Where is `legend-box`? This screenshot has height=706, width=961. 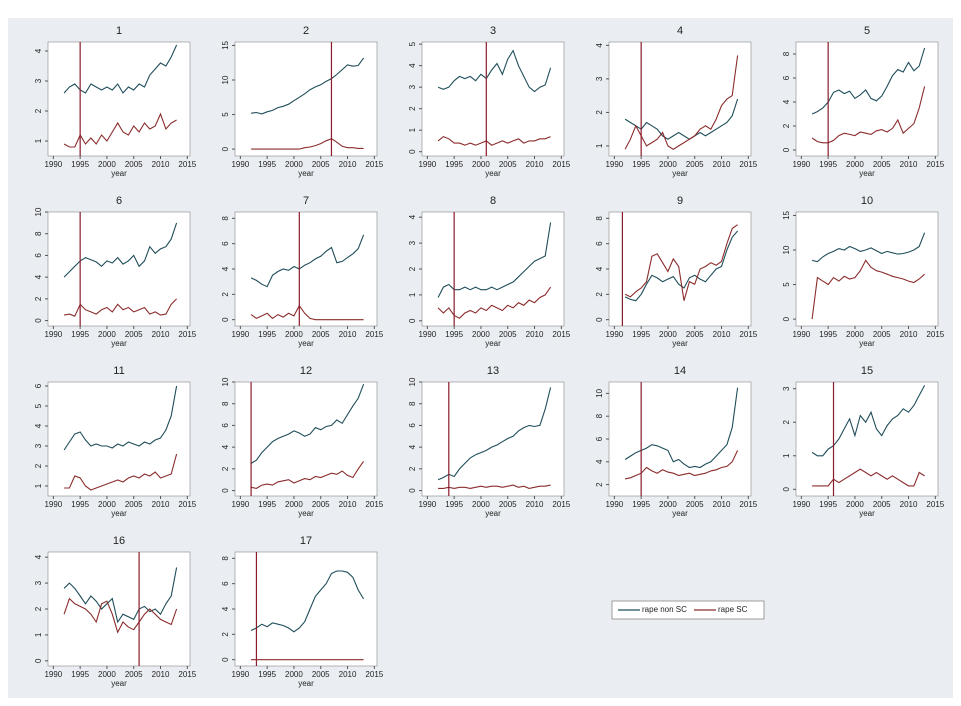 legend-box is located at coordinates (688, 610).